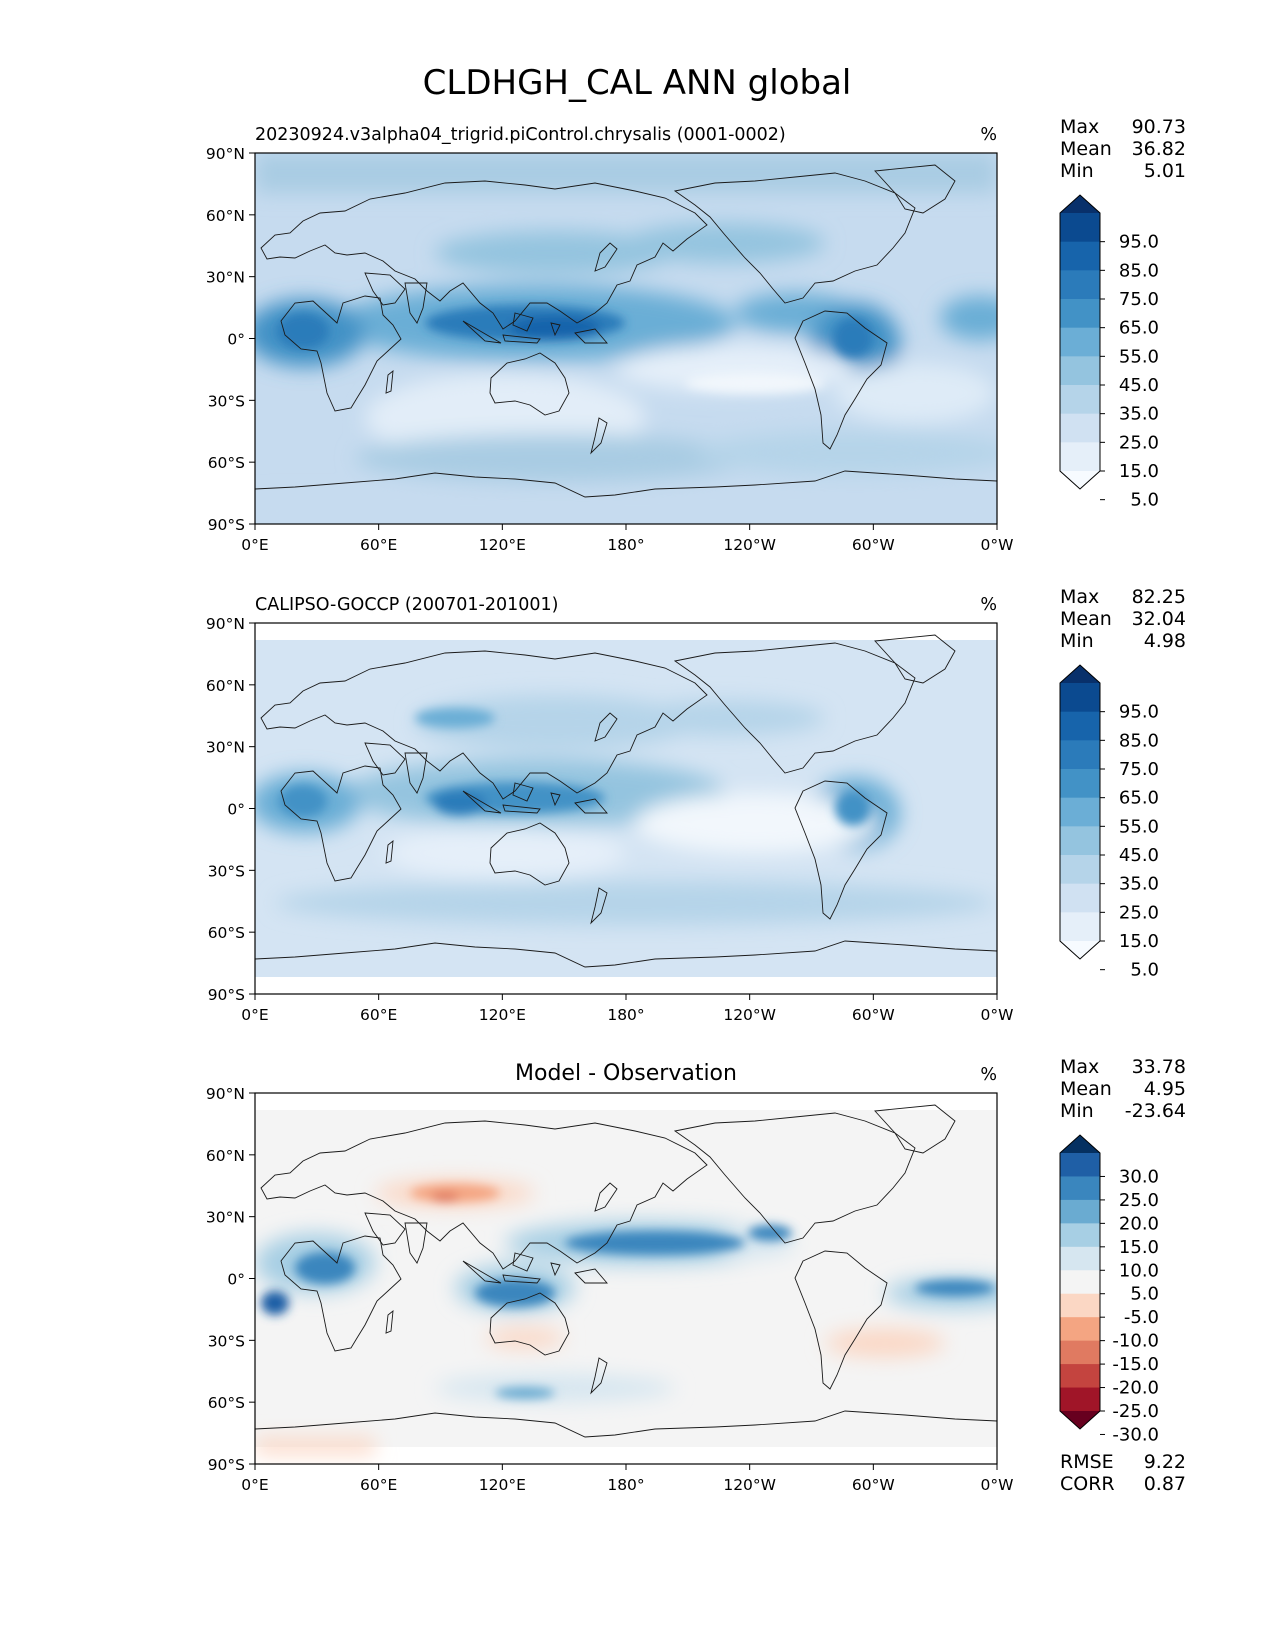  Describe the element at coordinates (1139, 385) in the screenshot. I see `colorbar-label: 45.0` at that location.